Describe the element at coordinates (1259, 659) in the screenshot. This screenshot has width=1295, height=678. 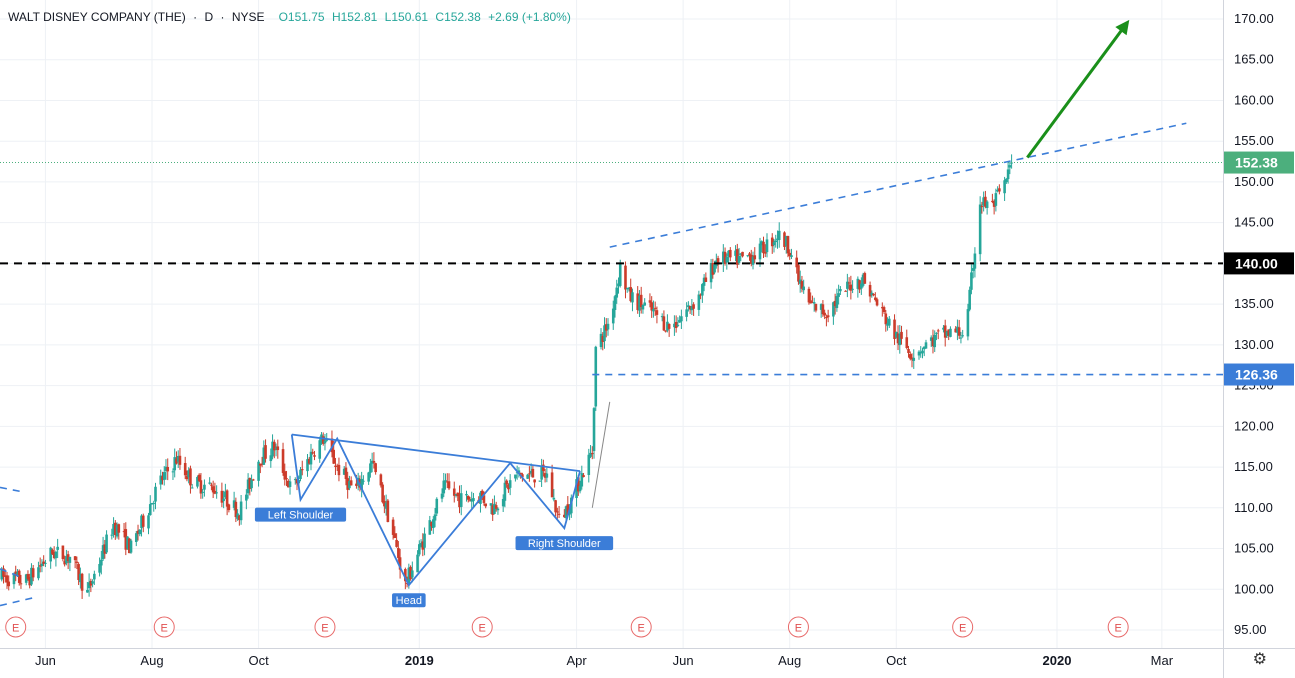
I see `settings-gear-icon: ⚙` at that location.